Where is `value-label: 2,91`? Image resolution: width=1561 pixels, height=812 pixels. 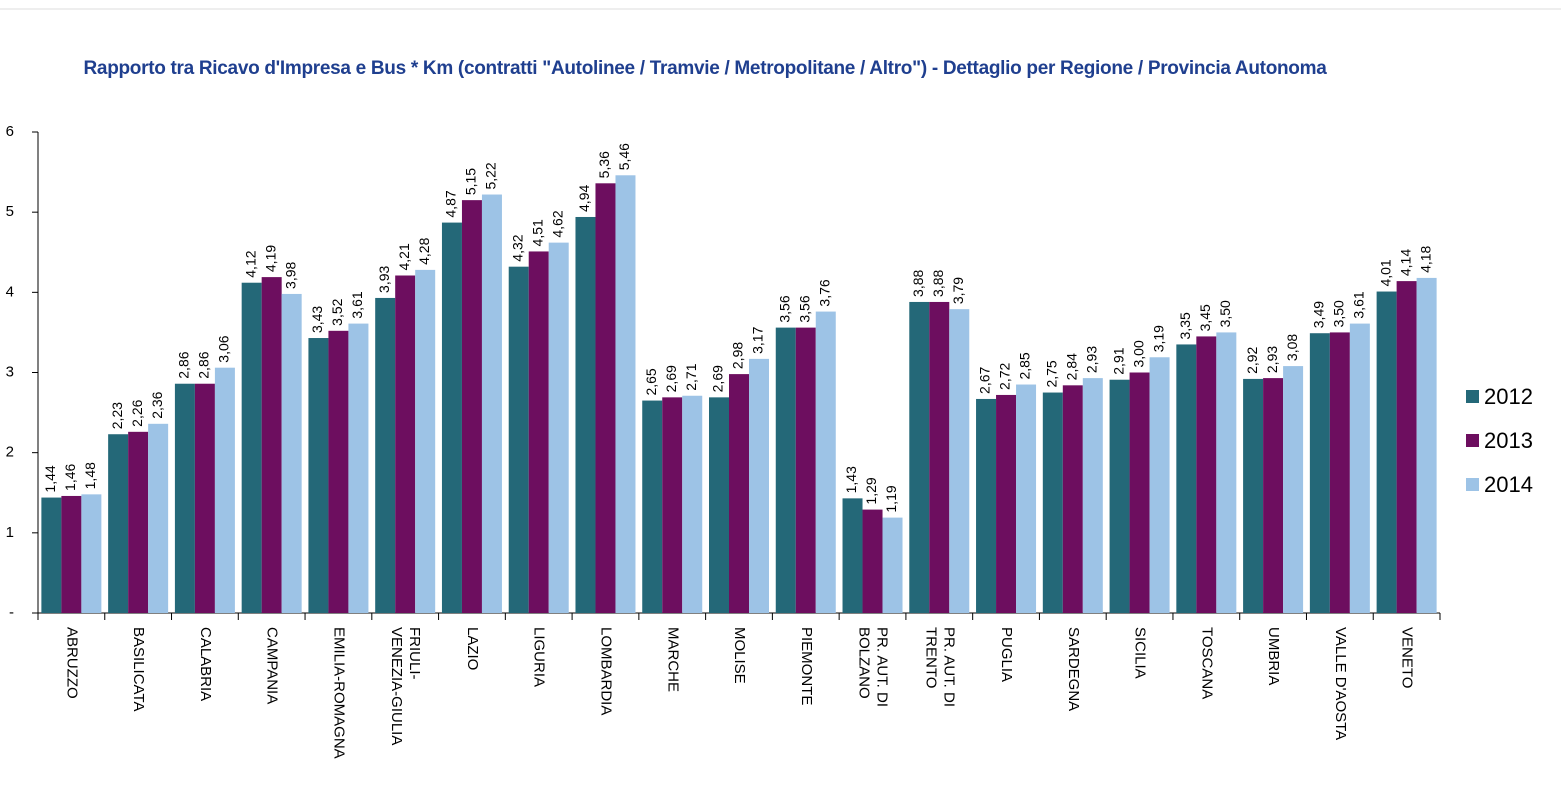 value-label: 2,91 is located at coordinates (1118, 360).